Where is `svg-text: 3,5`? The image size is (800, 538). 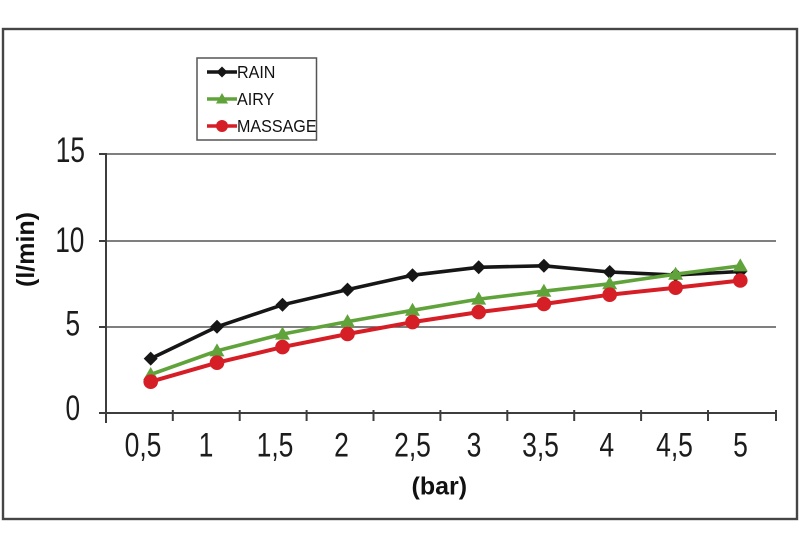 svg-text: 3,5 is located at coordinates (540, 445).